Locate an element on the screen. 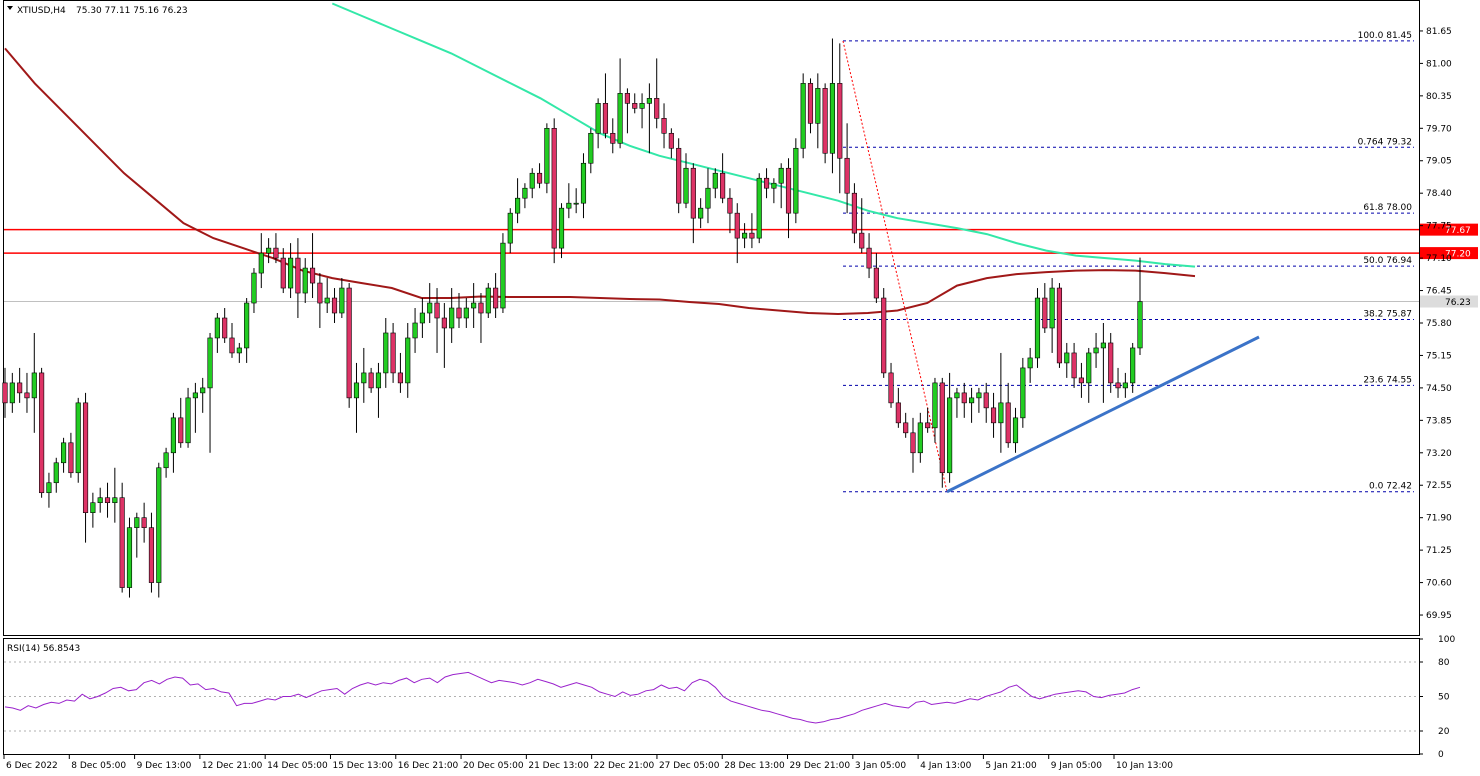 The width and height of the screenshot is (1480, 776). dropdown-arrow-icon is located at coordinates (10, 8).